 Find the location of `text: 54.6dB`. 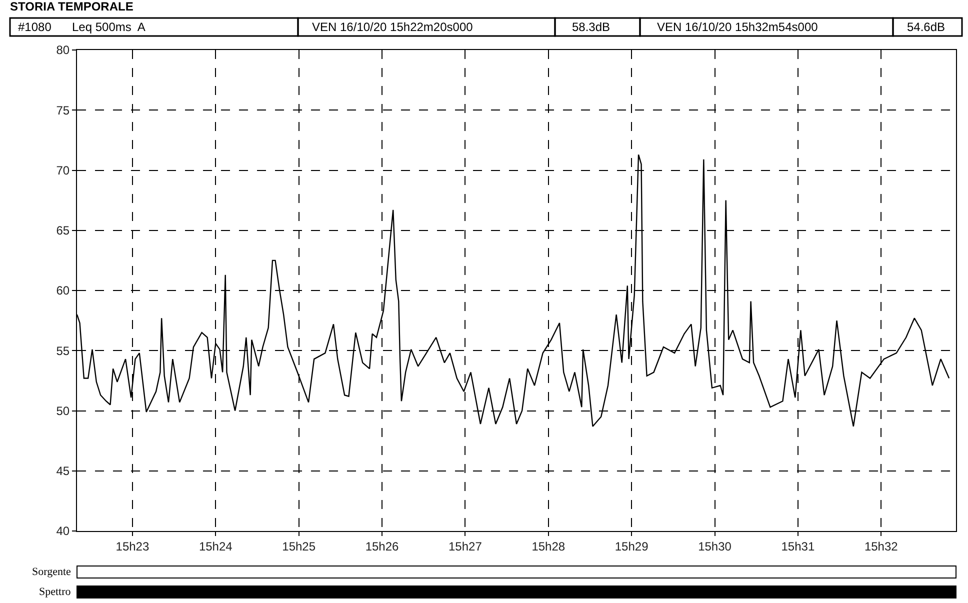

text: 54.6dB is located at coordinates (926, 27).